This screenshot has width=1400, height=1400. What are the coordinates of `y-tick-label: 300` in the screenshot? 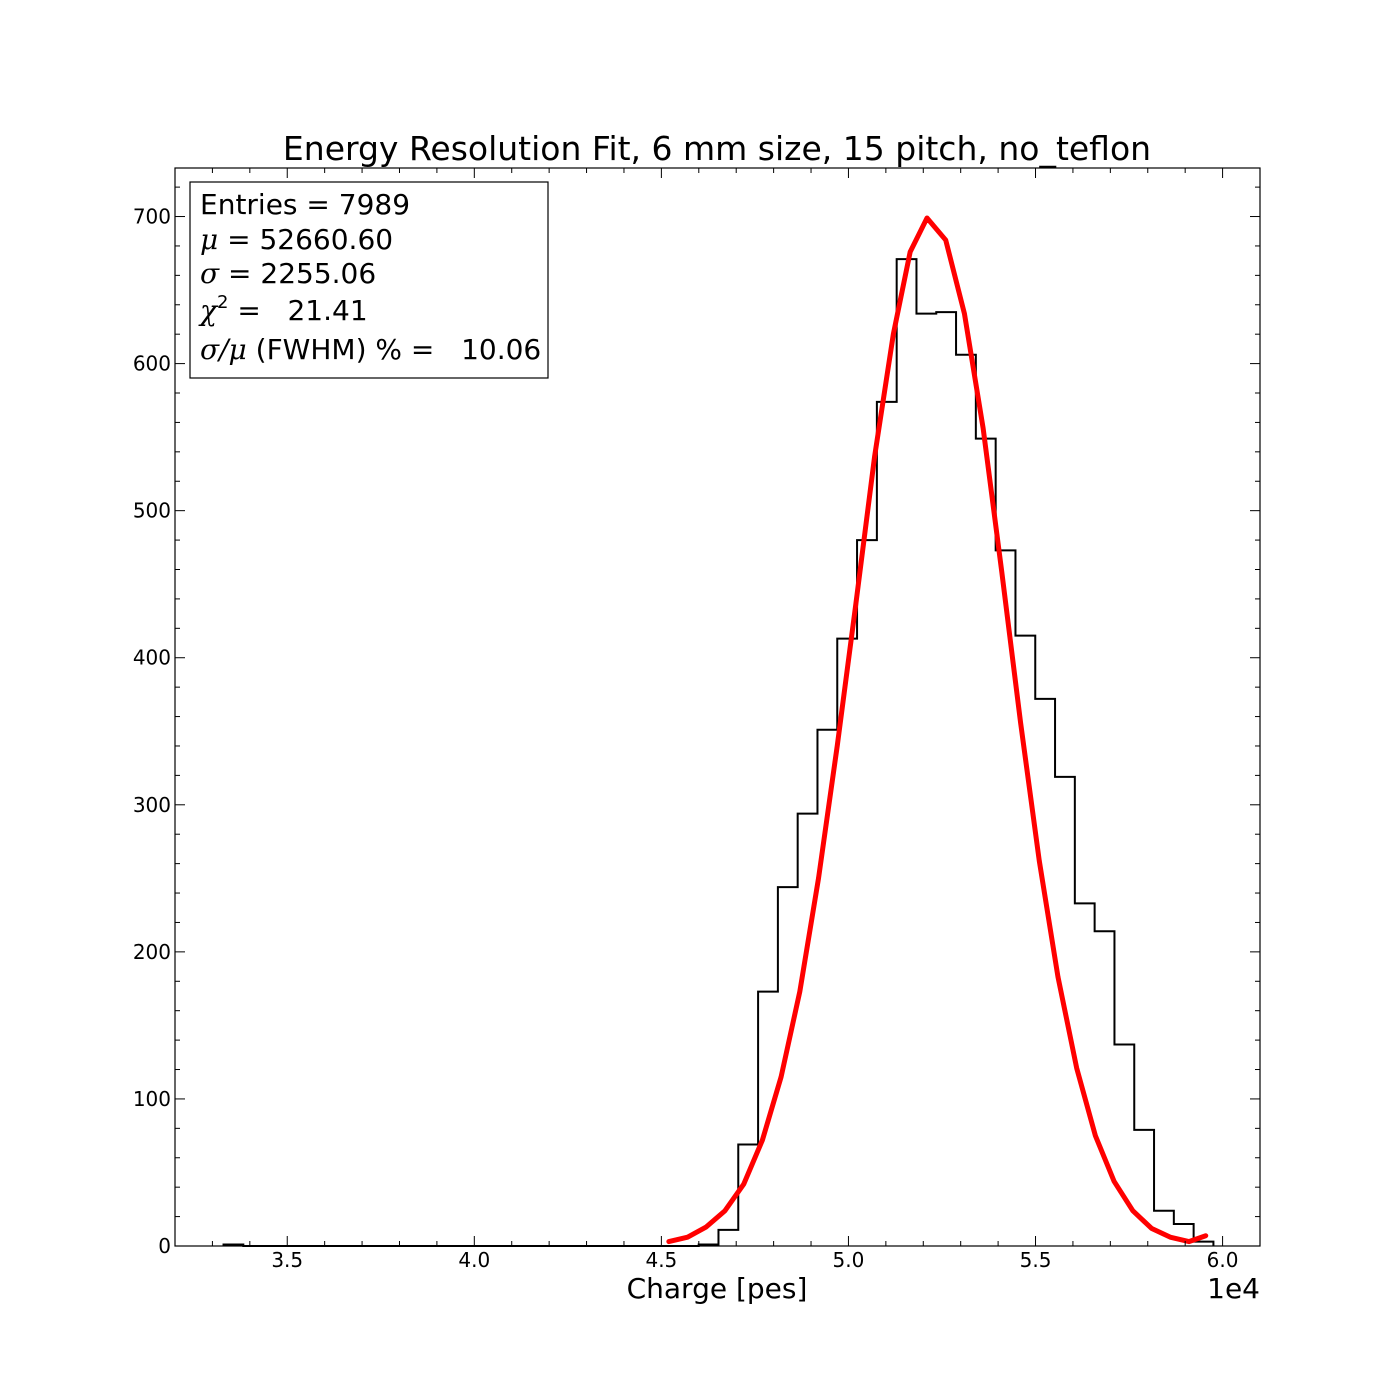 It's located at (152, 805).